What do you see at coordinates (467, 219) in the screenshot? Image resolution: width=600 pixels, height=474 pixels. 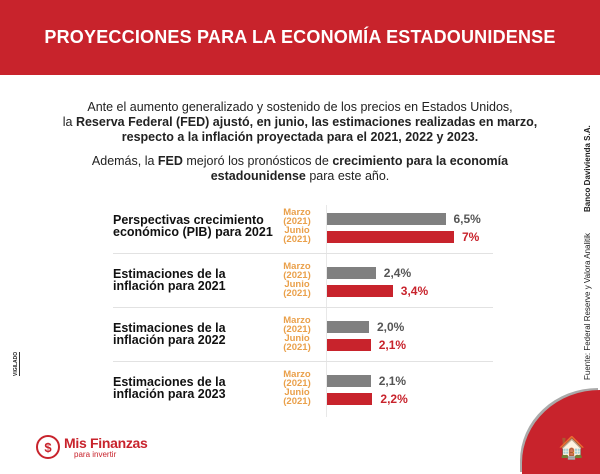 I see `data-label: 6,5%` at bounding box center [467, 219].